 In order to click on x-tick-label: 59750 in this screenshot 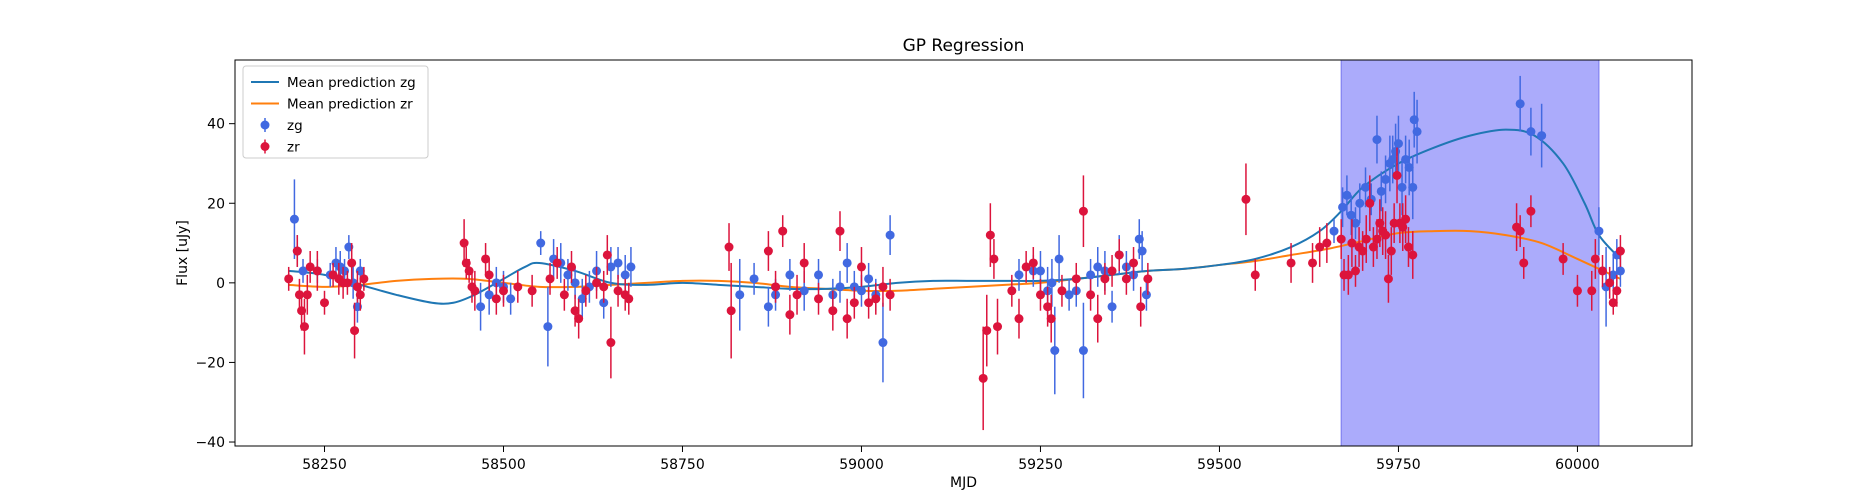, I will do `click(1398, 465)`.